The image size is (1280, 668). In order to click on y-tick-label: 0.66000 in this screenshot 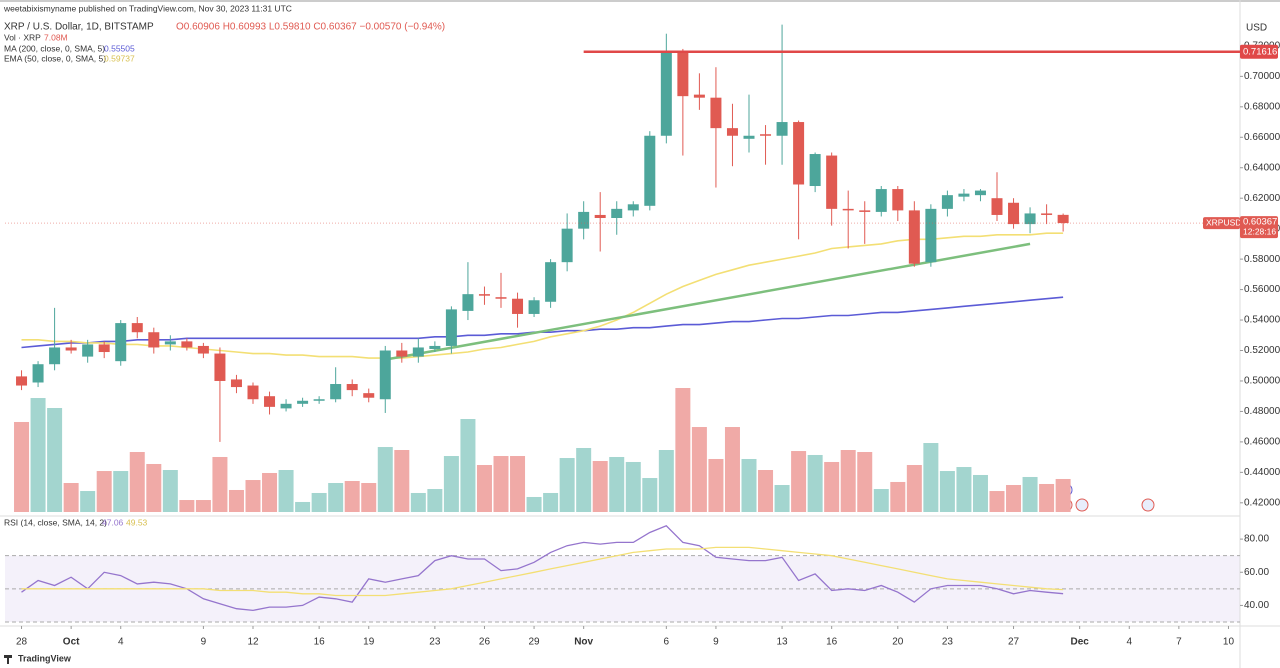, I will do `click(1262, 137)`.